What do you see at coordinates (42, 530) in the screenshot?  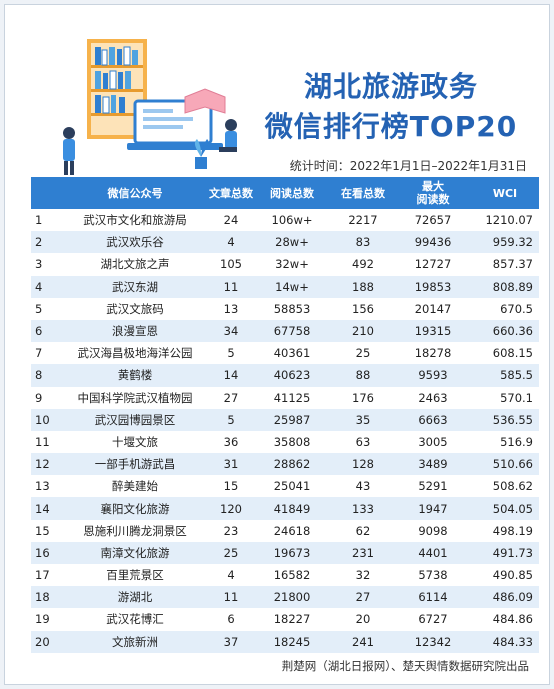 I see `rank-cell: 15` at bounding box center [42, 530].